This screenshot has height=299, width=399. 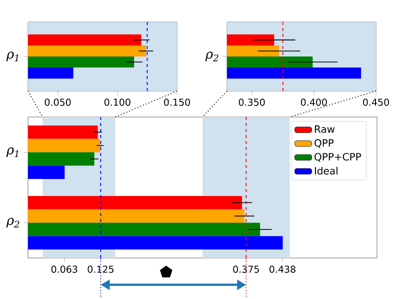 I want to click on x-tick-label: 0.450, so click(x=376, y=102).